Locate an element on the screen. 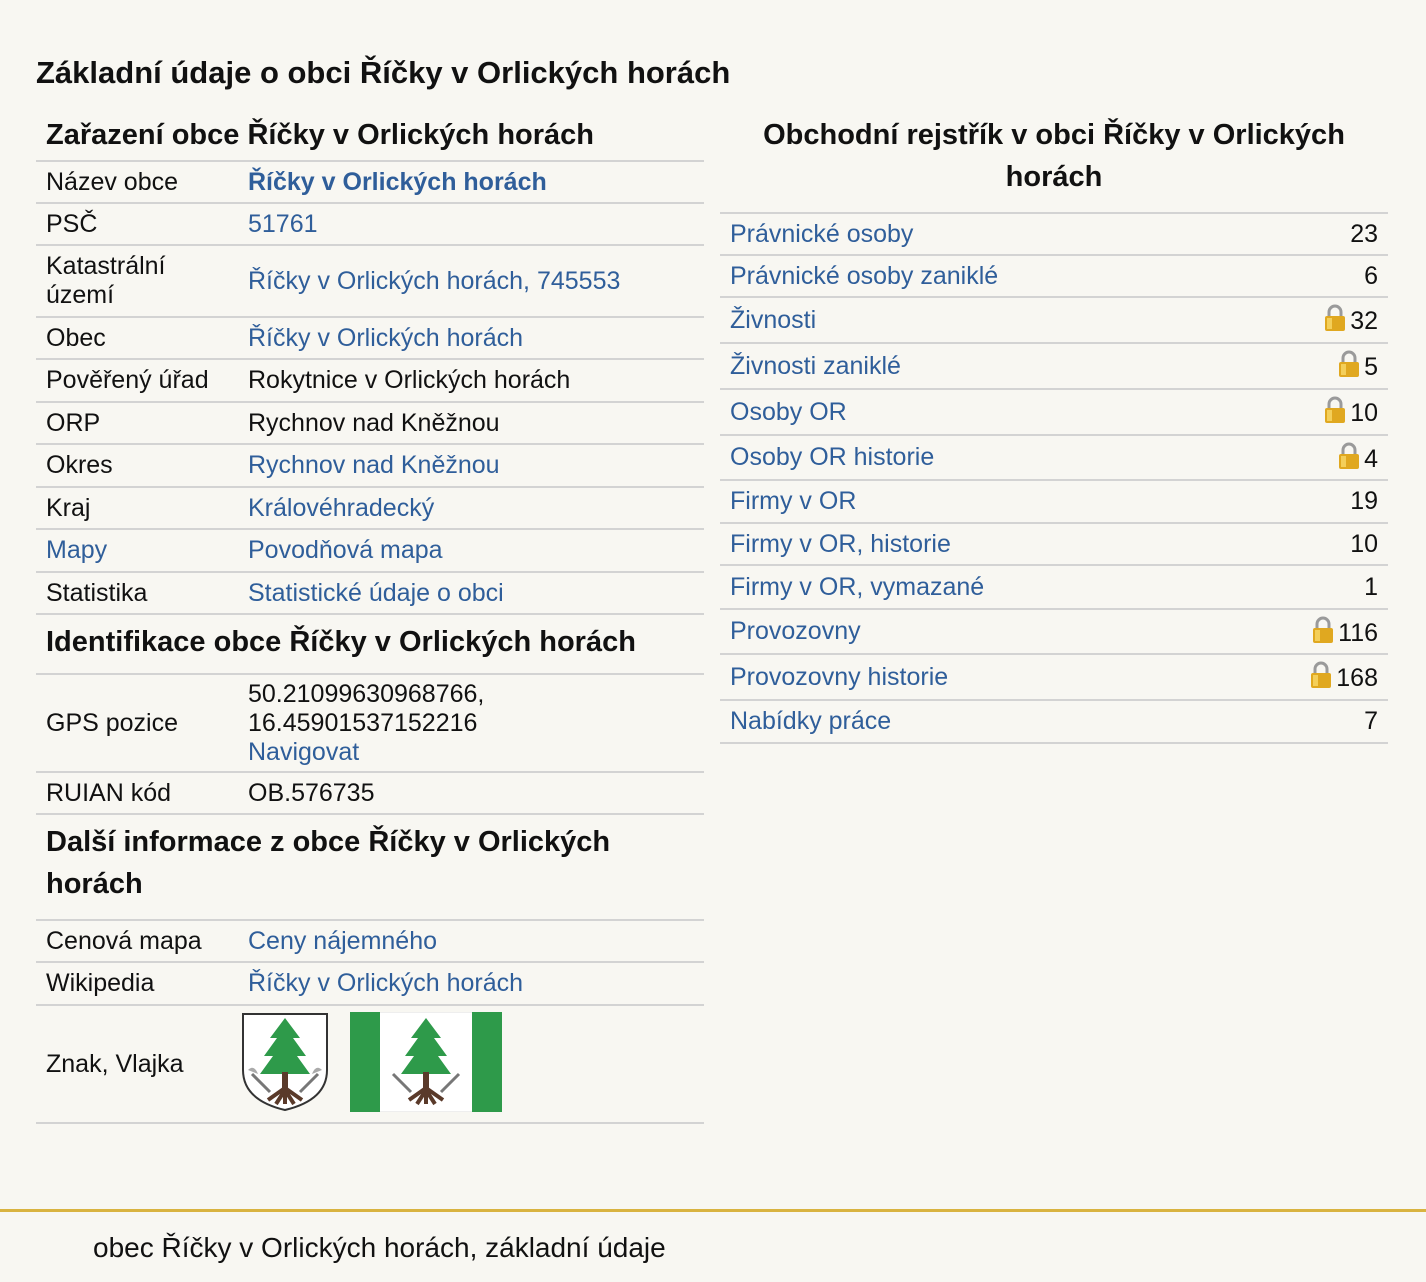 The width and height of the screenshot is (1426, 1282). row-label: Obec is located at coordinates (137, 338).